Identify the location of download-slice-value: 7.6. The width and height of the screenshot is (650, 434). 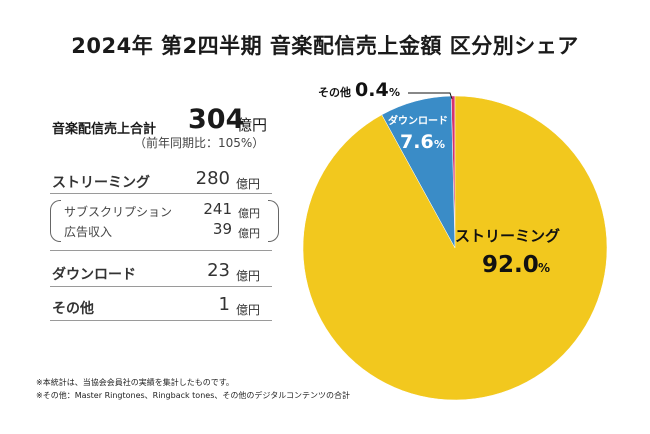
(417, 142).